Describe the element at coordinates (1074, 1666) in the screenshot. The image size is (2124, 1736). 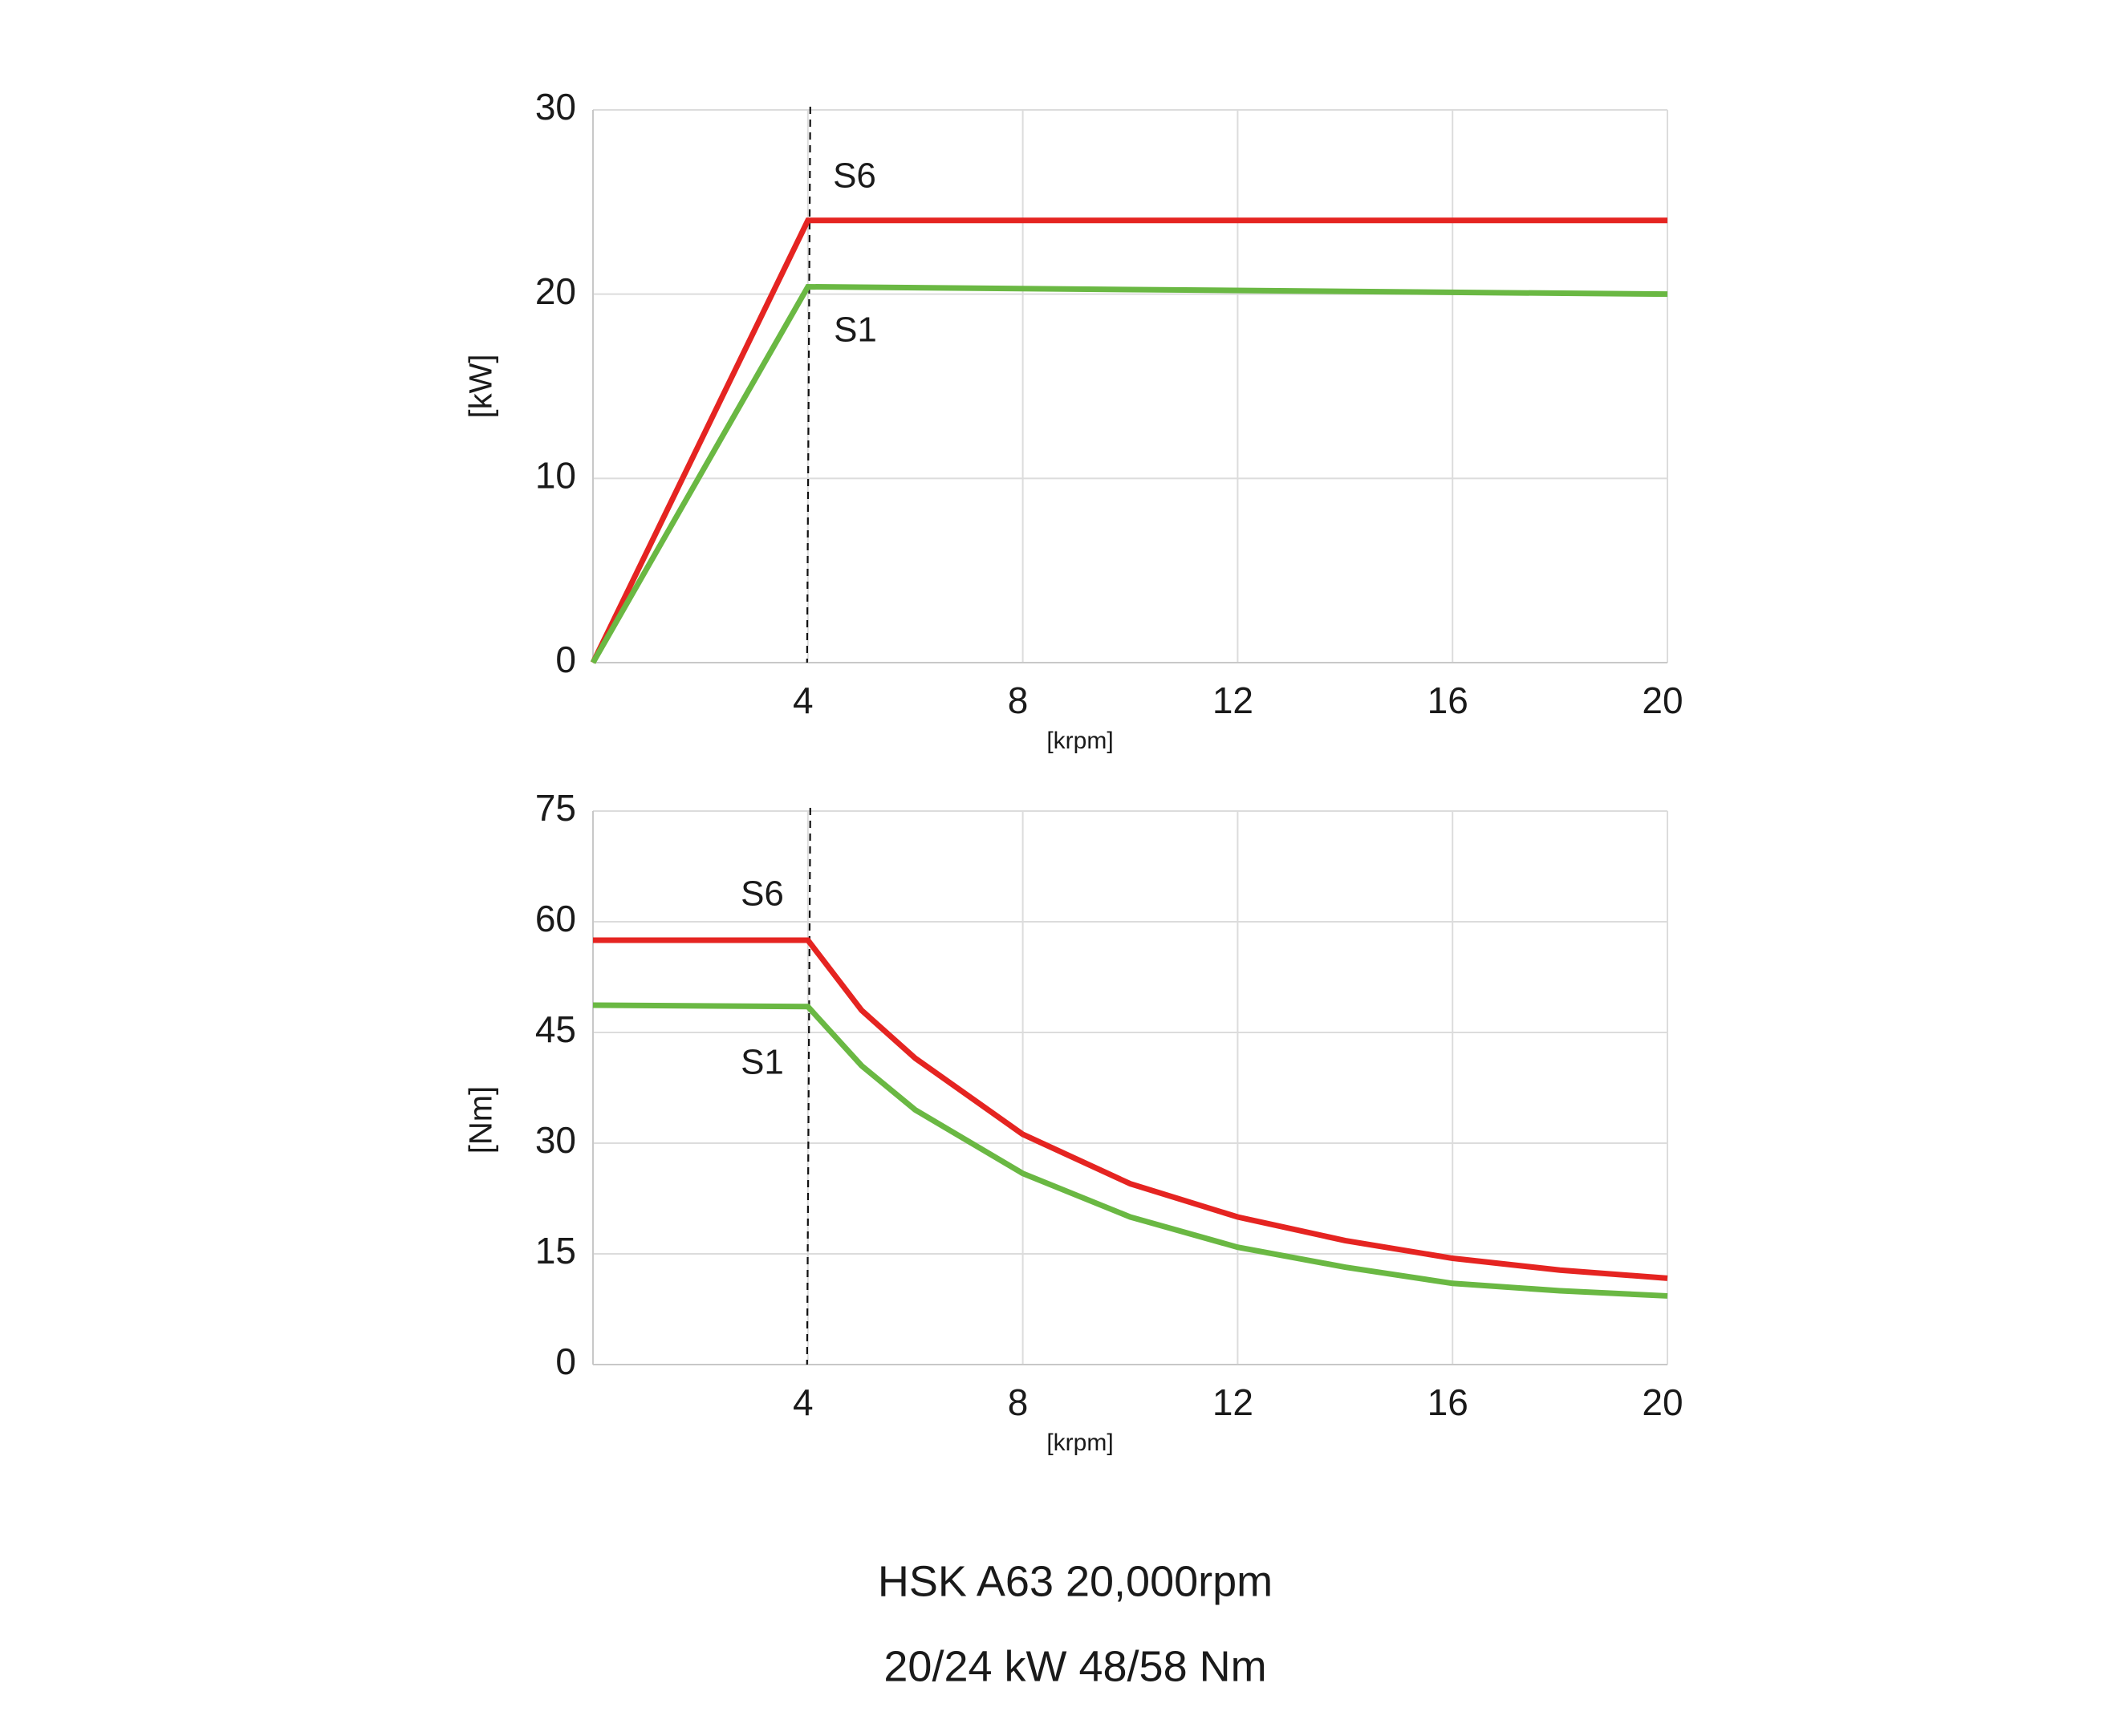
I see `caption-line: 20/24 kW 48/58 Nm` at that location.